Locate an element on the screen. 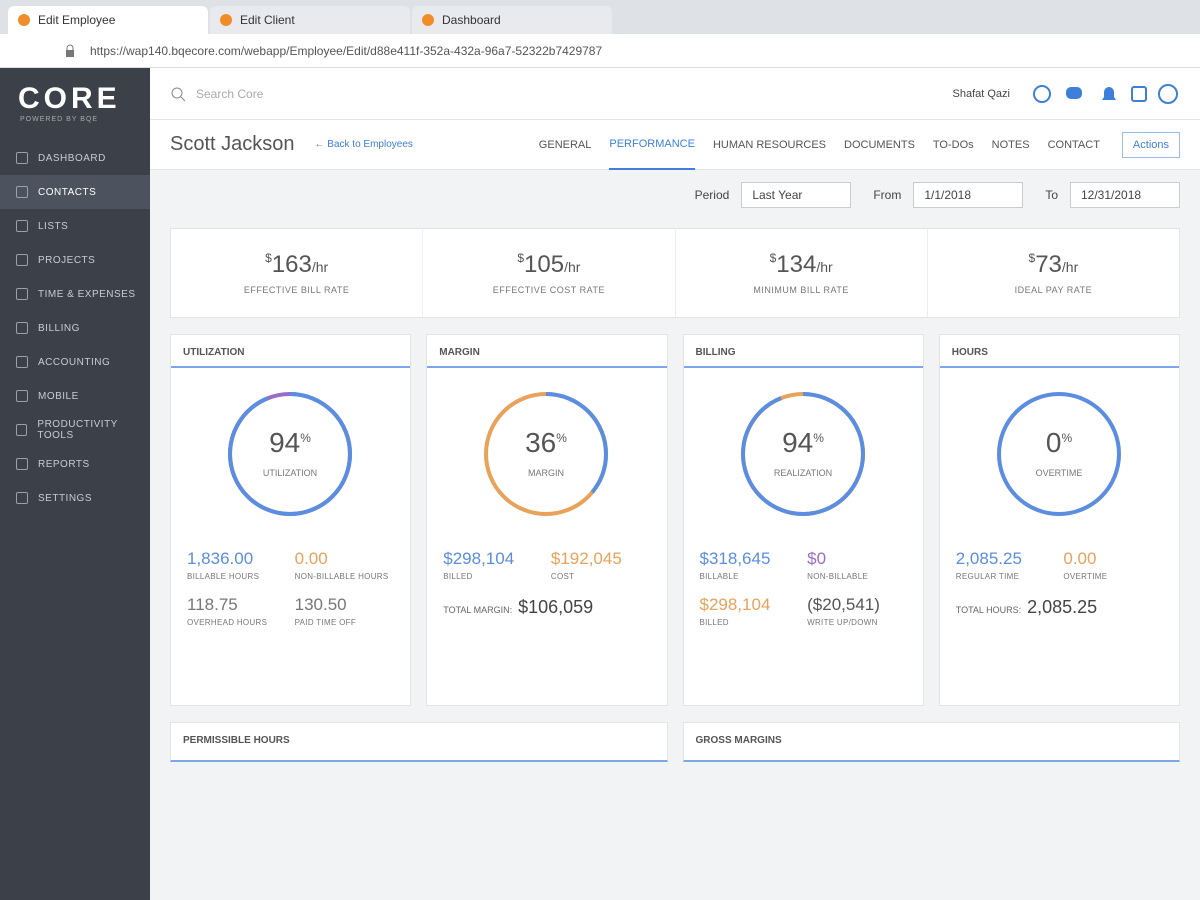 The width and height of the screenshot is (1200, 900). tab-title: Edit Employee is located at coordinates (77, 20).